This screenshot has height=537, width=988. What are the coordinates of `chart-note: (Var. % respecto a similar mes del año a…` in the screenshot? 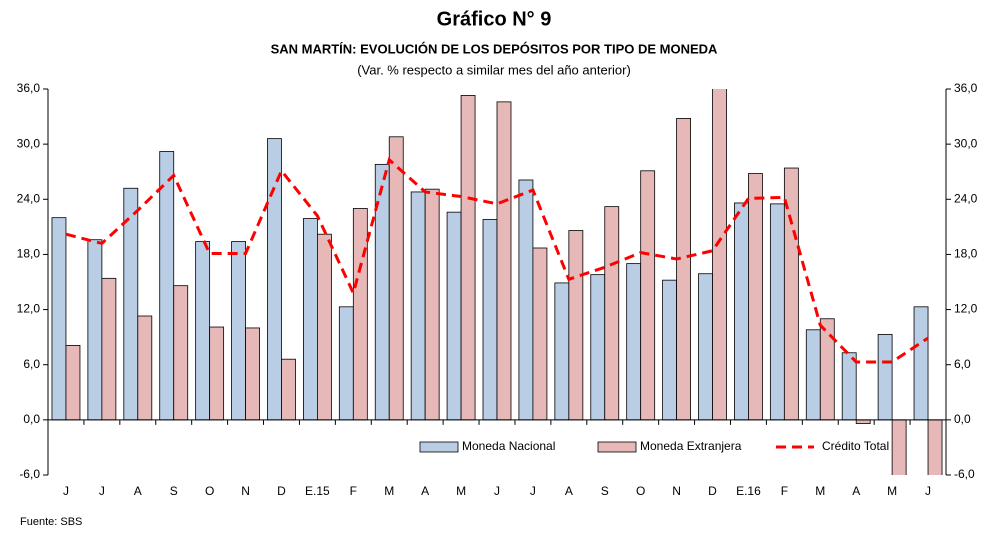 It's located at (494, 69).